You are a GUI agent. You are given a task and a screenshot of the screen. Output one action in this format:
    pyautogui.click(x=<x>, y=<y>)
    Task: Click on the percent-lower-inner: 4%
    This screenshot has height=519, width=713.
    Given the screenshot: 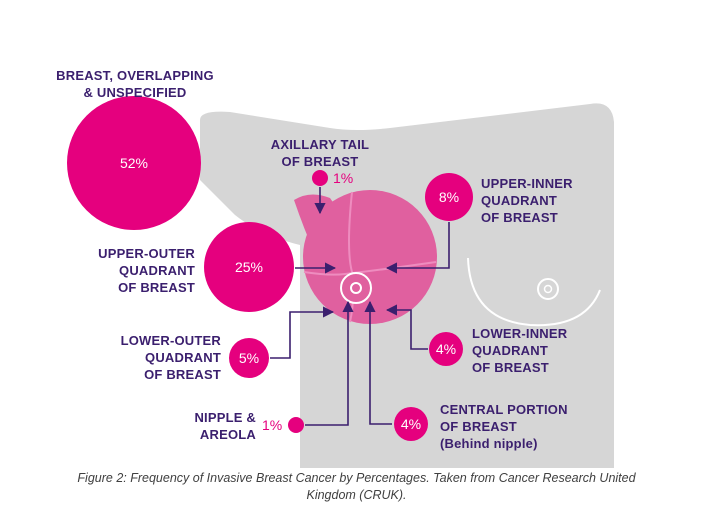 What is the action you would take?
    pyautogui.click(x=446, y=349)
    